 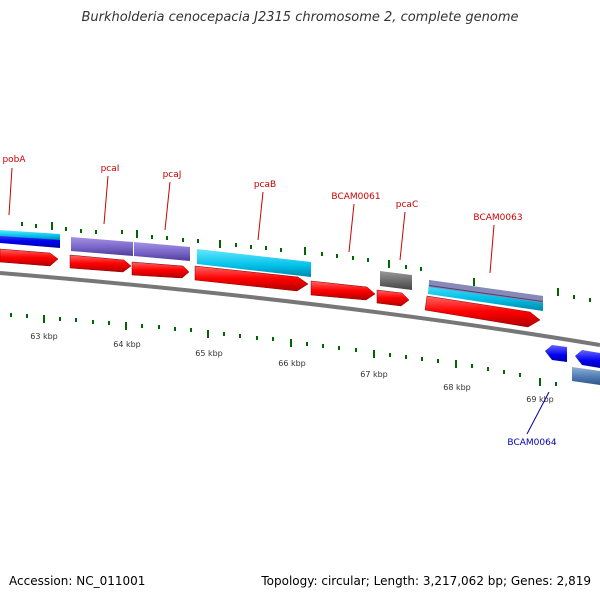 What do you see at coordinates (556, 353) in the screenshot?
I see `gene-arrow-BCAM0064` at bounding box center [556, 353].